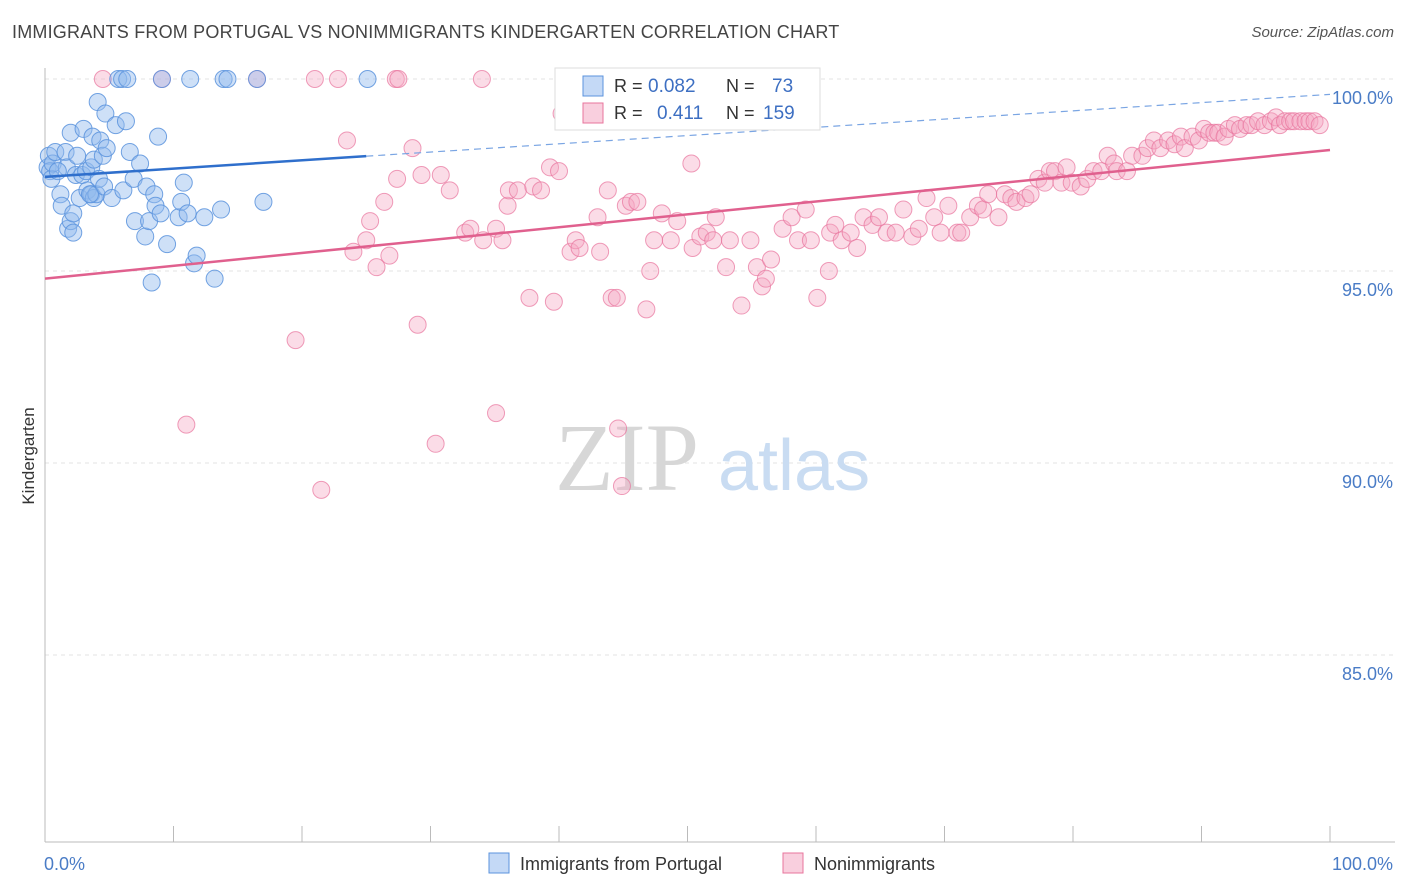 This screenshot has height=892, width=1406. Describe the element at coordinates (740, 86) in the screenshot. I see `legend-n-label-blue: N =` at that location.